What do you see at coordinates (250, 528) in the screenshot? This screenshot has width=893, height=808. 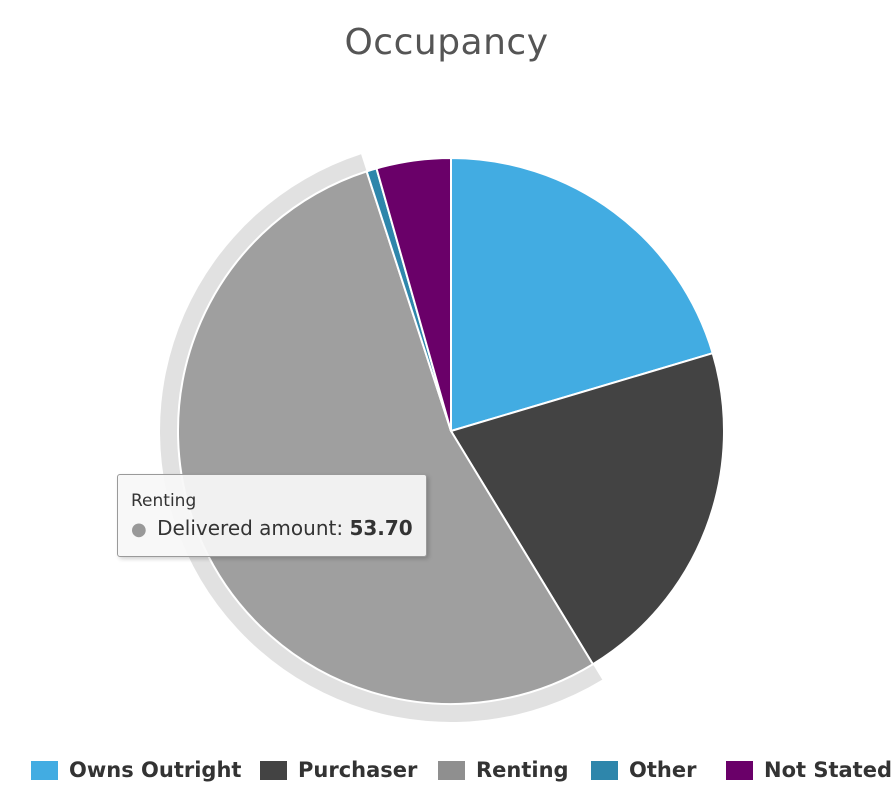 I see `tooltip-series-label: Delivered amount:` at bounding box center [250, 528].